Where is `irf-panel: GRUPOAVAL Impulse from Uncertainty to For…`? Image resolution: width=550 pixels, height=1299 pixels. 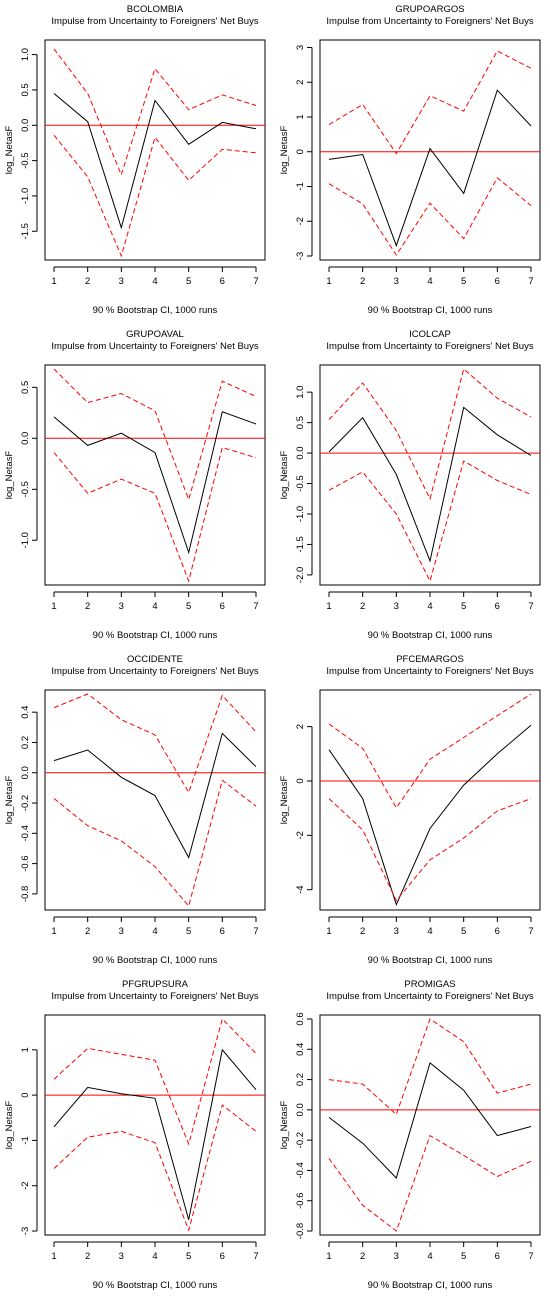 irf-panel: GRUPOAVAL Impulse from Uncertainty to For… is located at coordinates (137, 487).